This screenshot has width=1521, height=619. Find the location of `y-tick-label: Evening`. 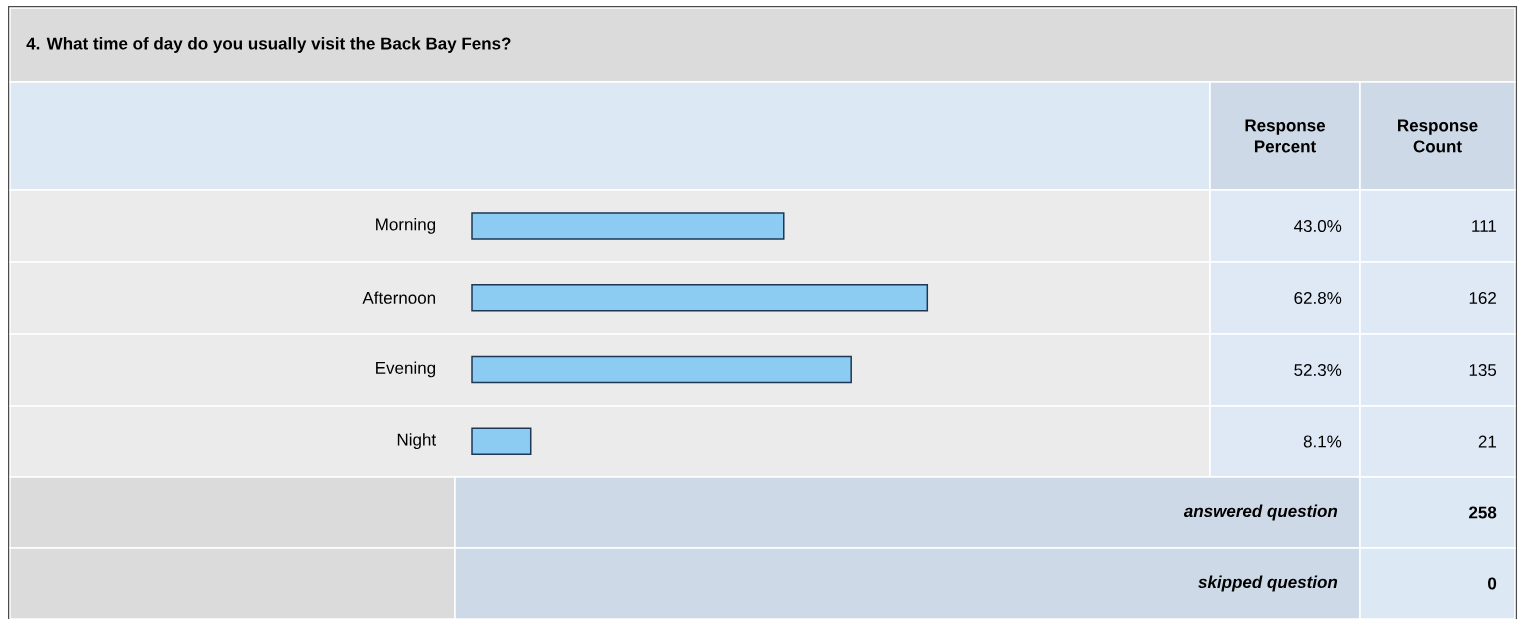

y-tick-label: Evening is located at coordinates (406, 369).